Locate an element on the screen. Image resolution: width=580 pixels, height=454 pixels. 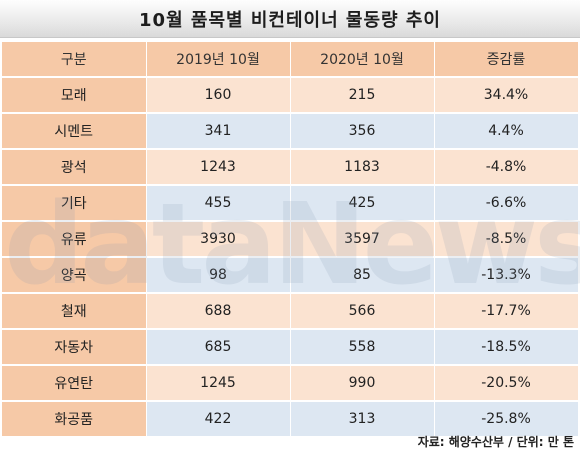
row-category: 유류 is located at coordinates (74, 239).